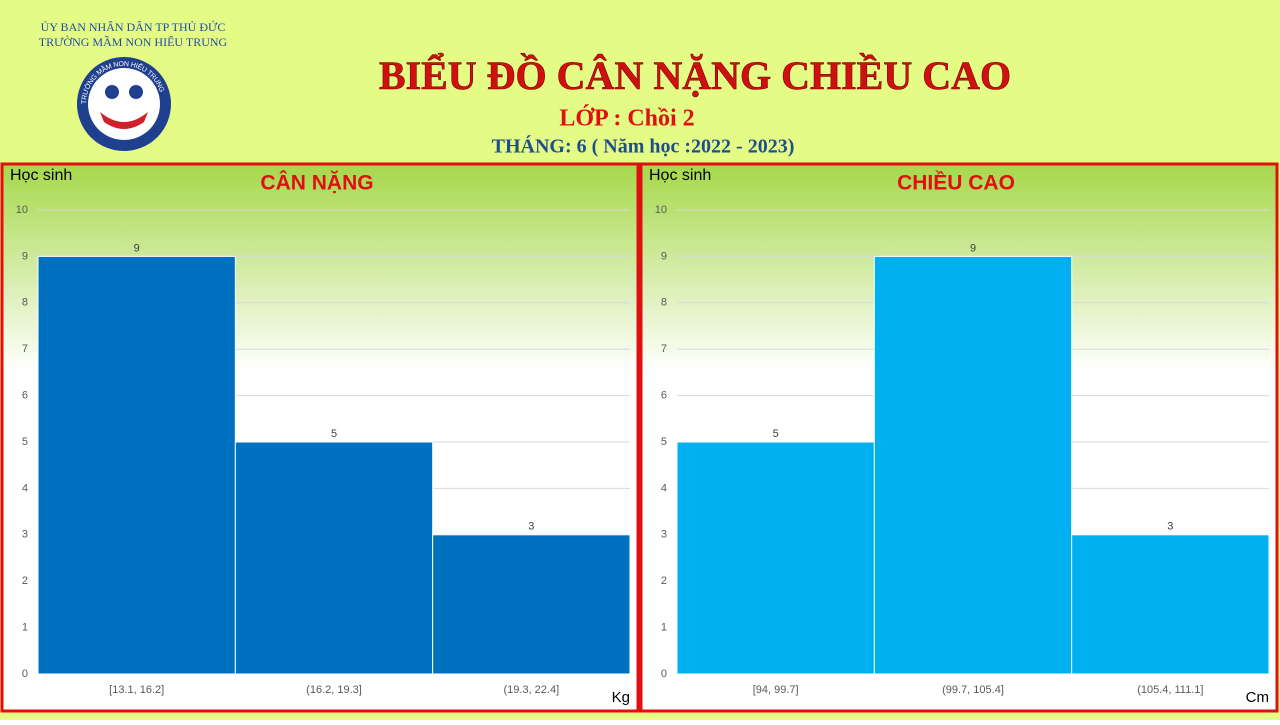 The height and width of the screenshot is (725, 1280). I want to click on main-title: BIỂU ĐỒ CÂN NẶNG CHIỀU CAO, so click(695, 75).